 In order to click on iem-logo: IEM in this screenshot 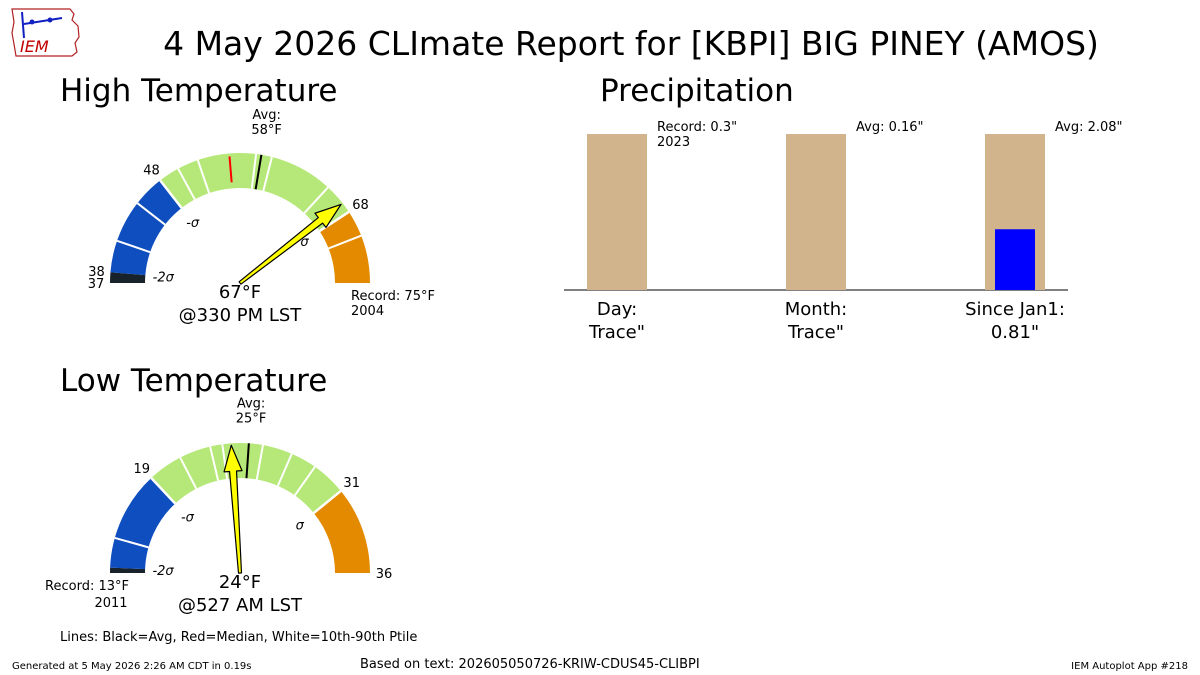, I will do `click(45, 32)`.